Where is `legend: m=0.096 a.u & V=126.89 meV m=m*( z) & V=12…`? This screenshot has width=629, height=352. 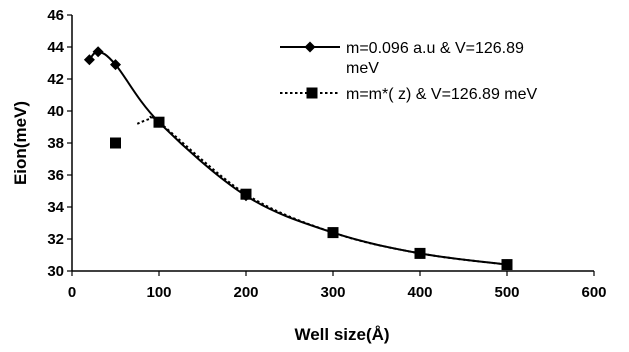 legend: m=0.096 a.u & V=126.89 meV m=m*( z) & V=12… is located at coordinates (409, 71).